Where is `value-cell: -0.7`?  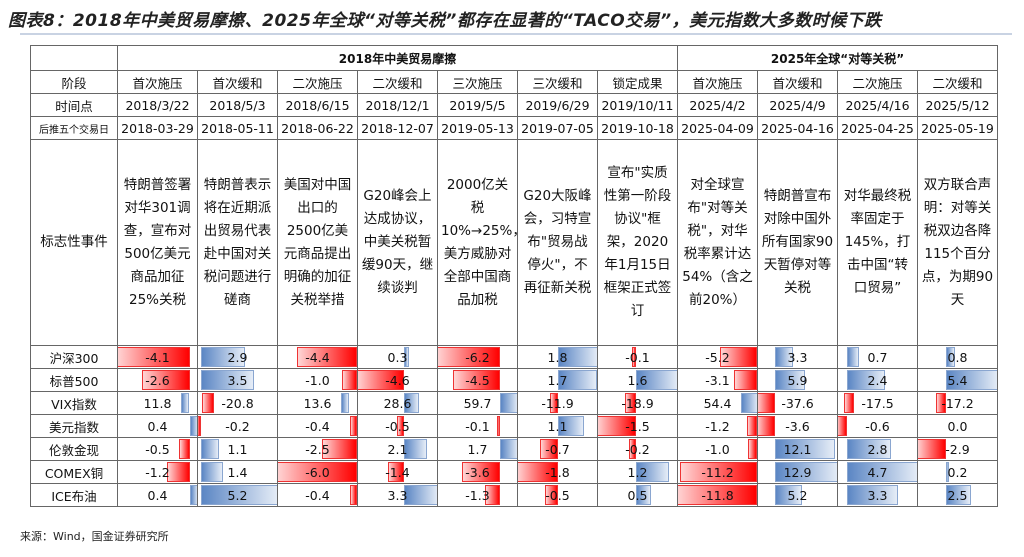
value-cell: -0.7 is located at coordinates (557, 449).